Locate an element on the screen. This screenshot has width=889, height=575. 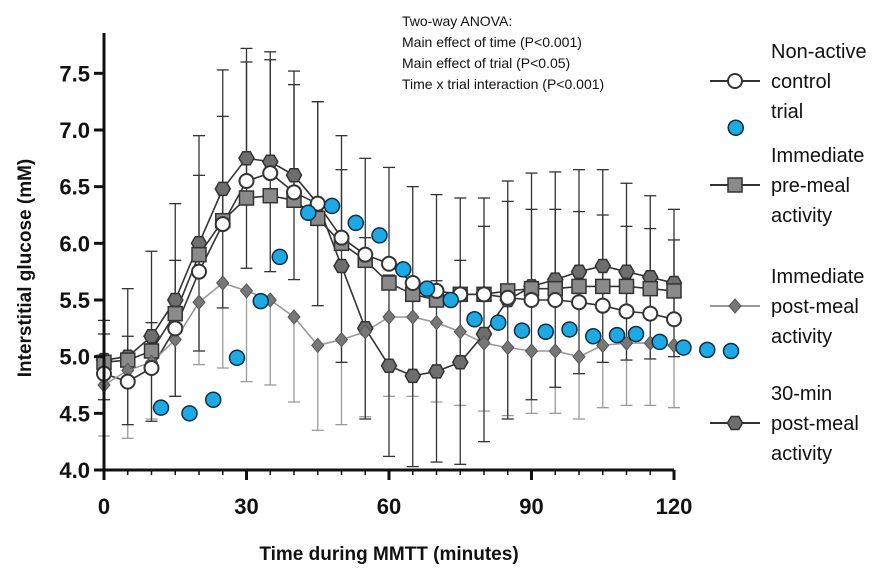
x-tick-label: 90 is located at coordinates (531, 506).